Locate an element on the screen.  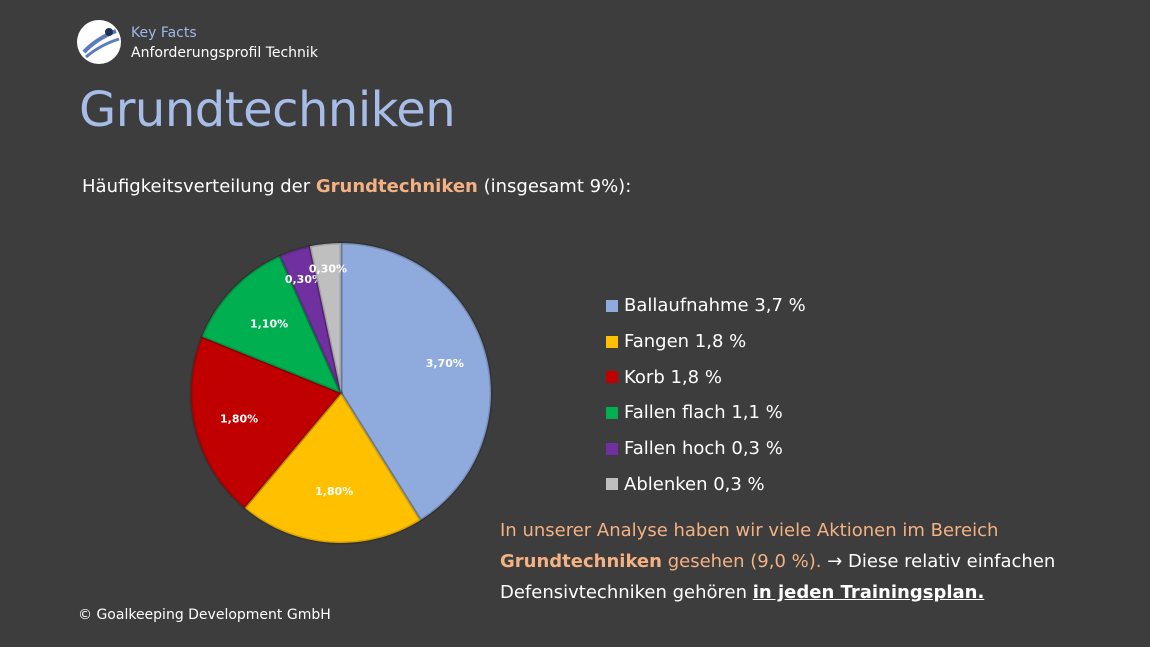
intro-suffix: (insgesamt 9%): is located at coordinates (554, 186).